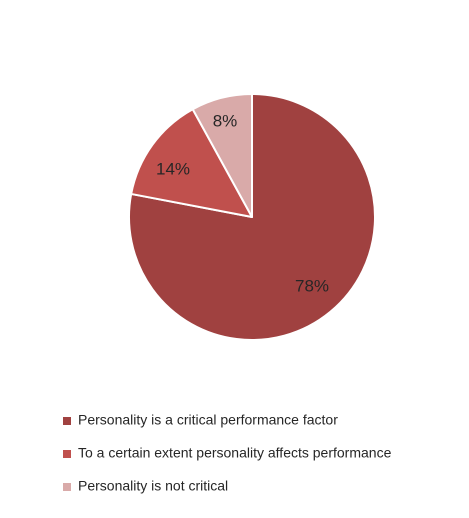 The width and height of the screenshot is (469, 518). Describe the element at coordinates (225, 120) in the screenshot. I see `slice-data-label-3: 8%` at that location.